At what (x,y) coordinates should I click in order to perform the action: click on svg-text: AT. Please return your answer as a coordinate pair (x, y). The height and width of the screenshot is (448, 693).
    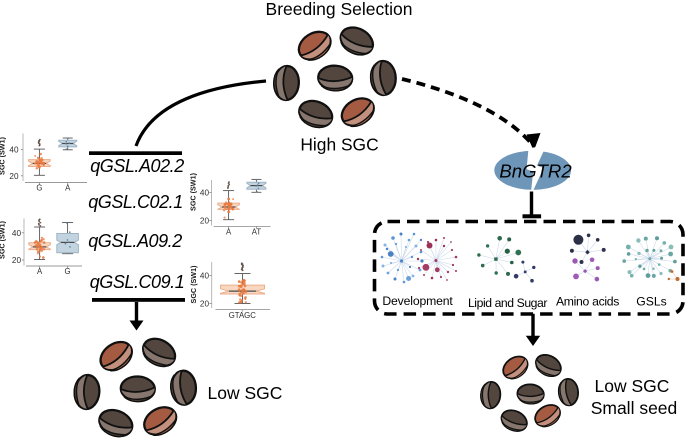
    Looking at the image, I should click on (257, 232).